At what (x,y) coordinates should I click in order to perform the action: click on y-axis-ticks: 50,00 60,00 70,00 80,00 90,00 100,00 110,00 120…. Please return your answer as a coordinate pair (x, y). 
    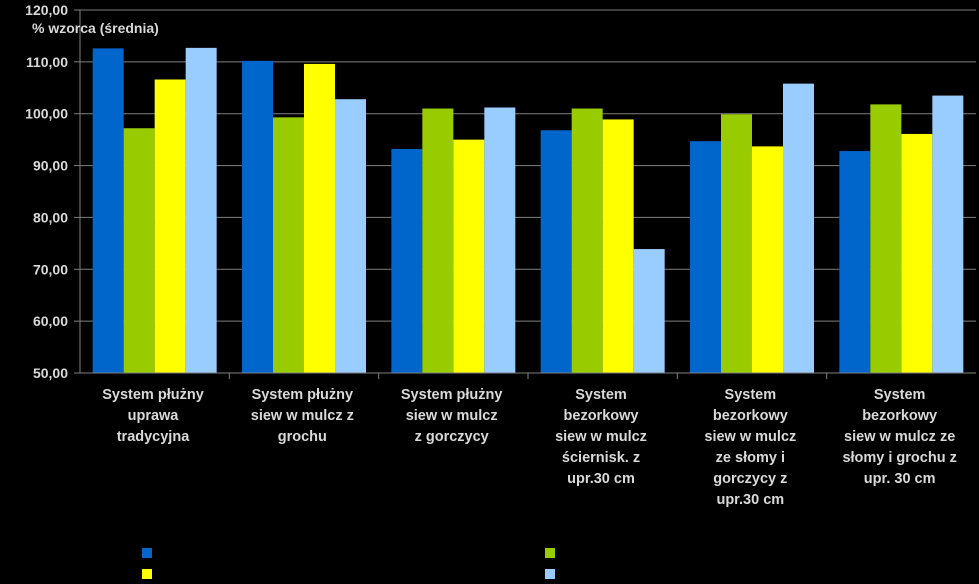
    Looking at the image, I should click on (52, 191).